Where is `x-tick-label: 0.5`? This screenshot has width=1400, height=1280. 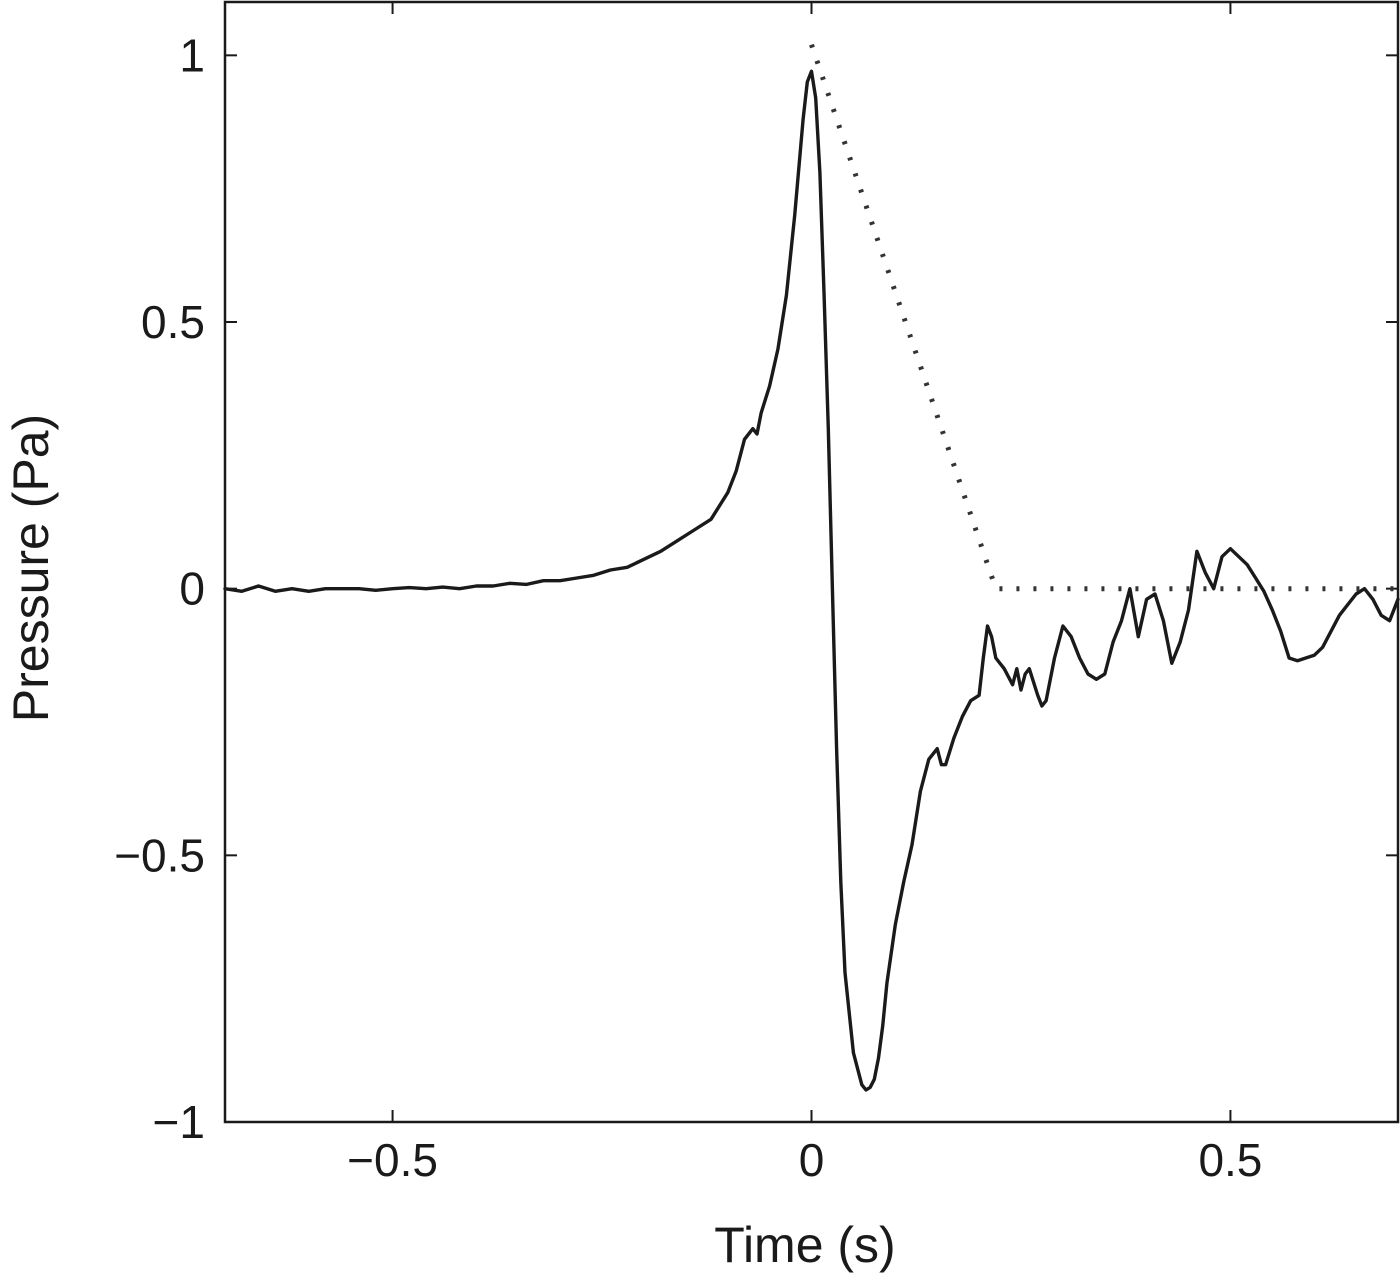
x-tick-label: 0.5 is located at coordinates (1230, 1160).